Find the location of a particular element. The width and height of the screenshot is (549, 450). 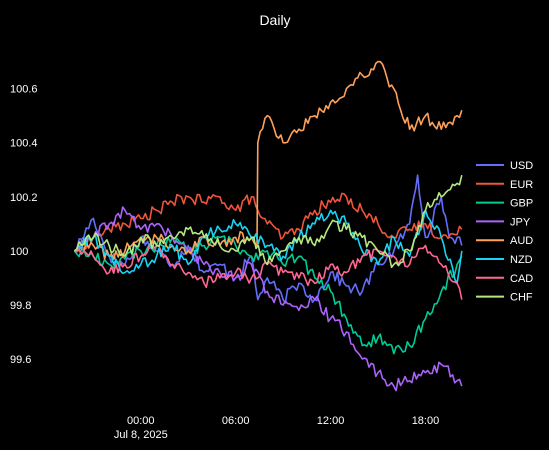

series-line-chf is located at coordinates (268, 222).